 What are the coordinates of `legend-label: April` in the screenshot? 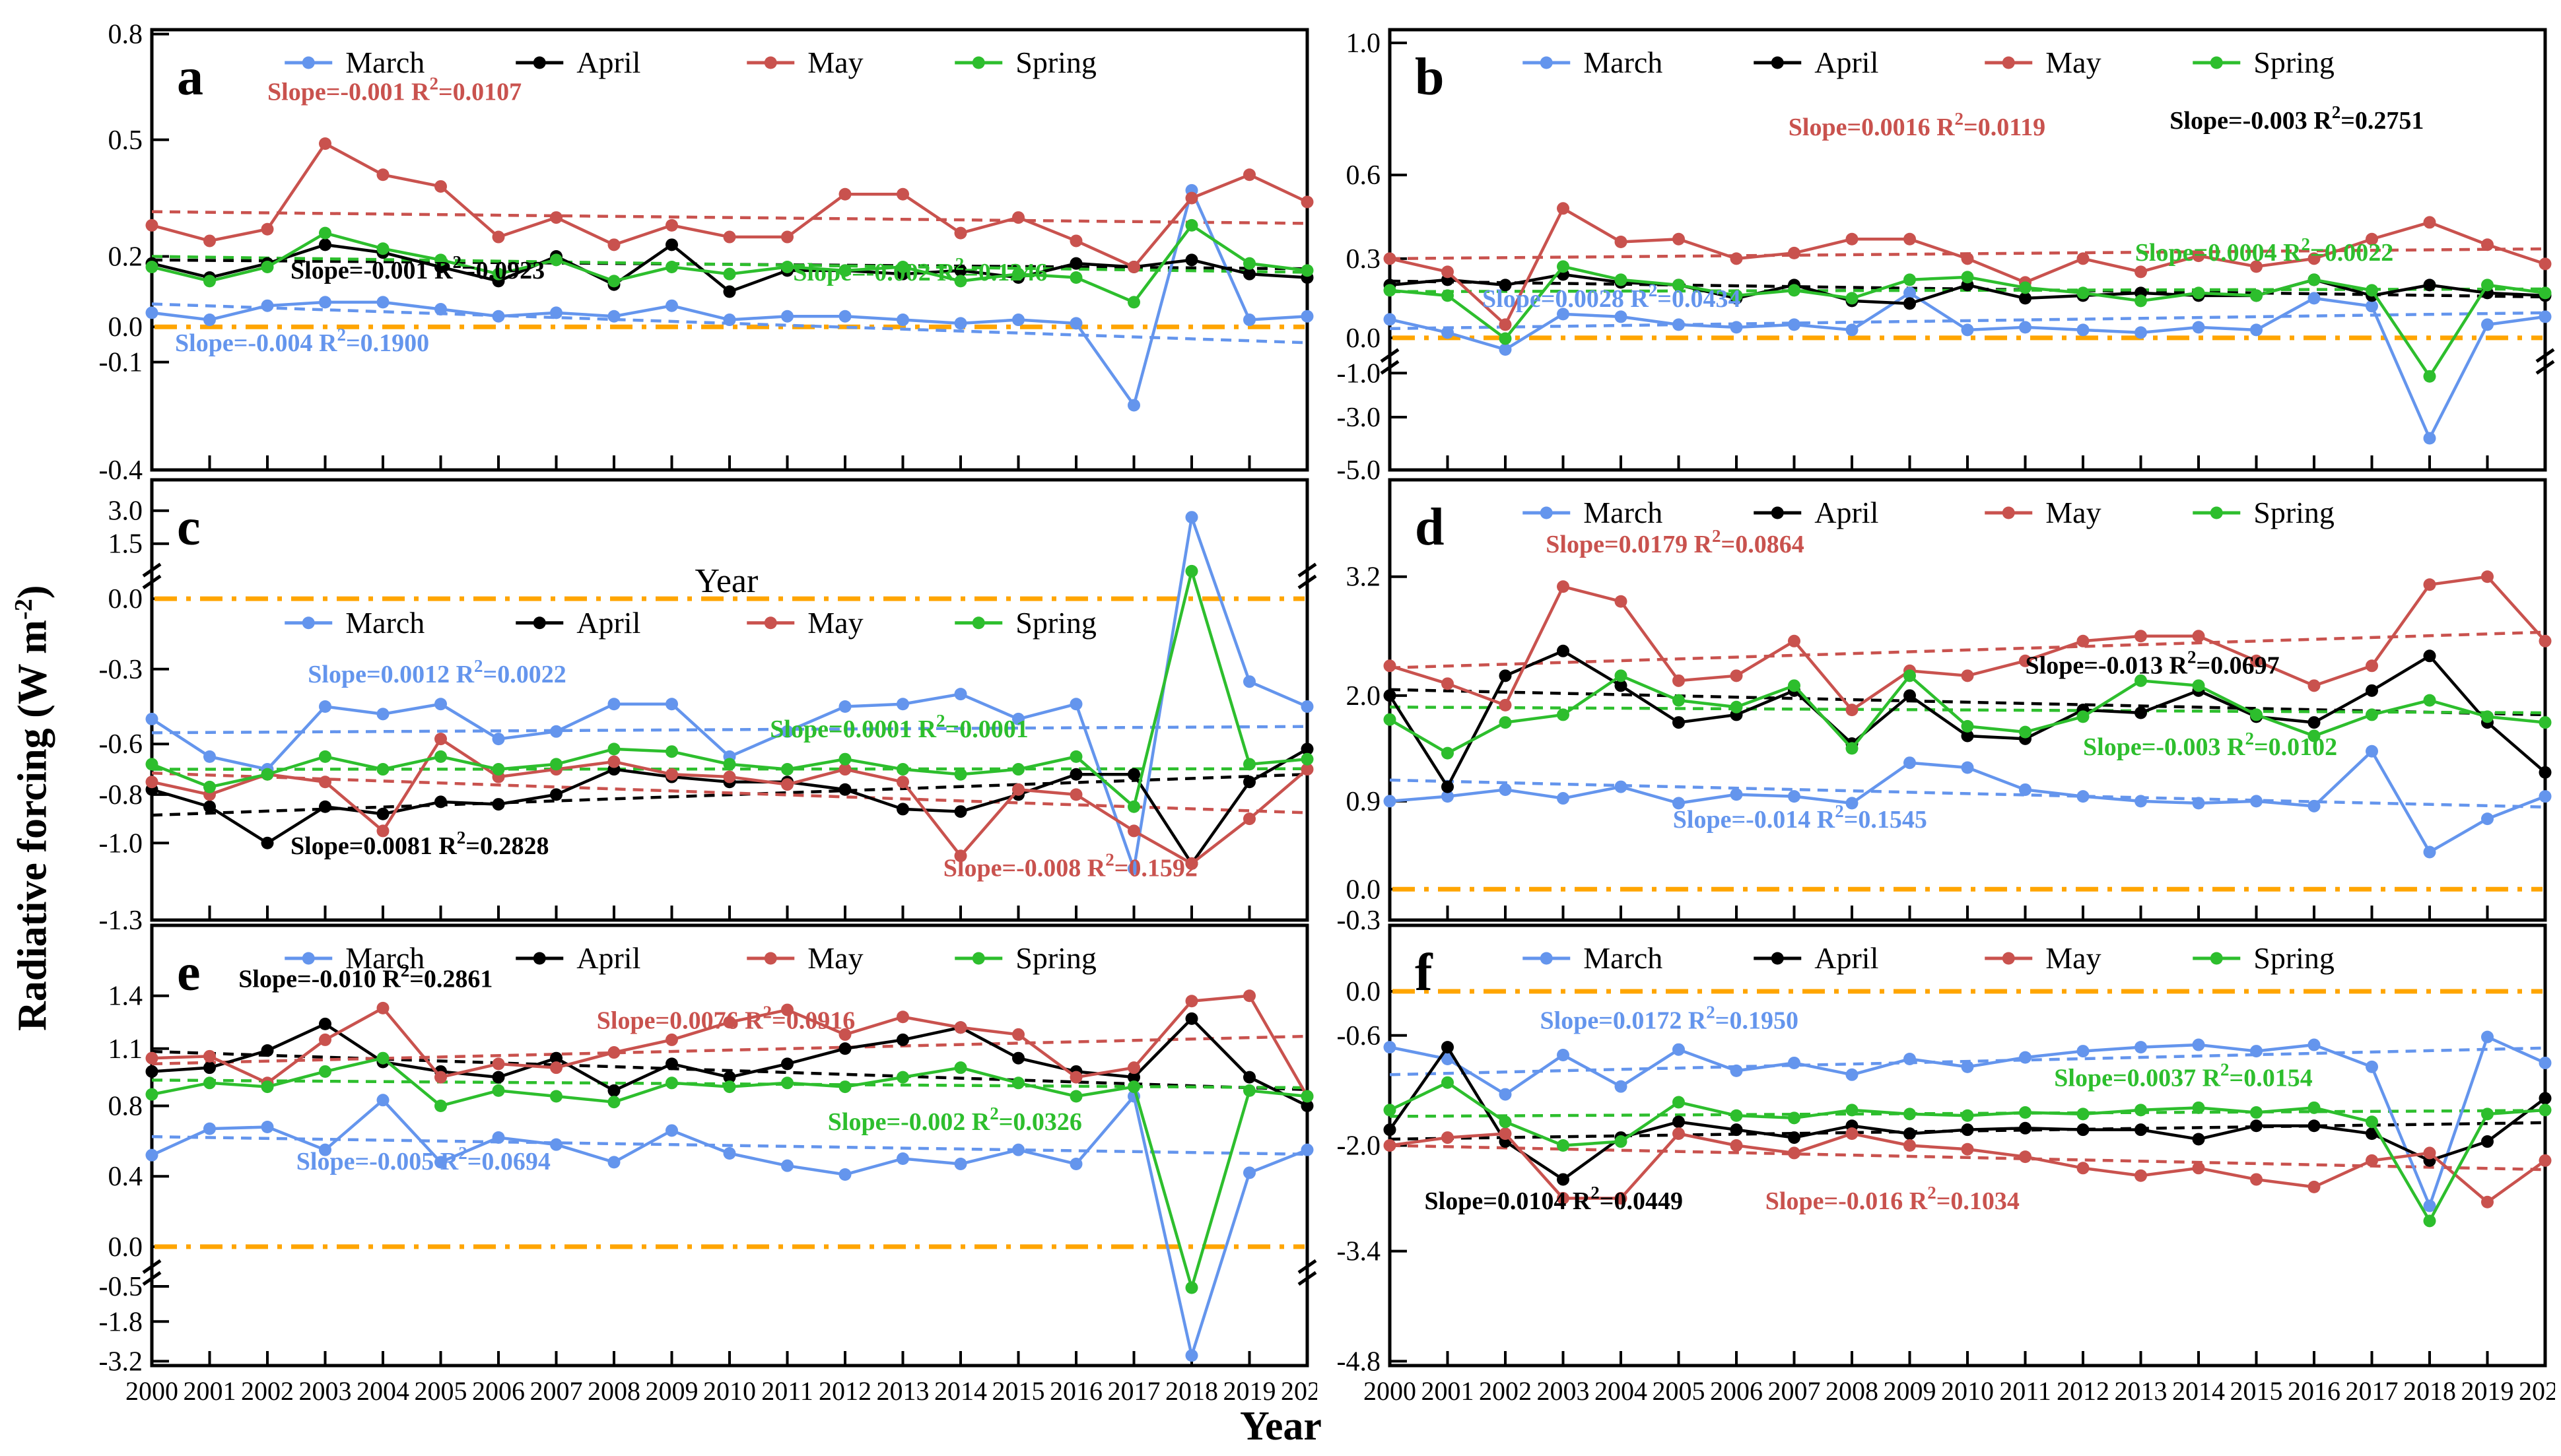 It's located at (1846, 512).